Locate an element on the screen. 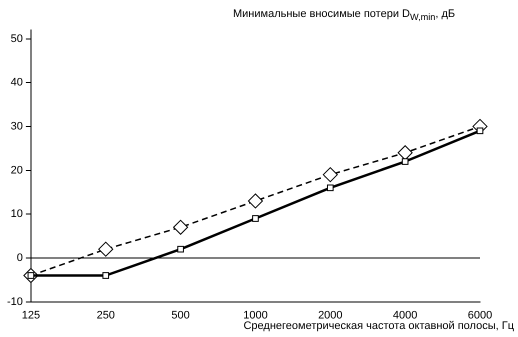  y-tick-label: 50 is located at coordinates (16, 38).